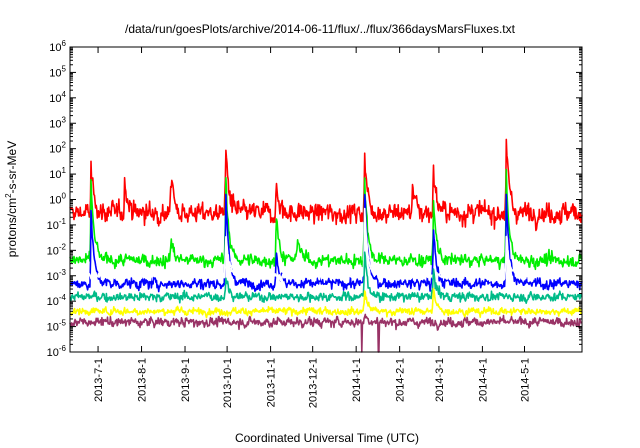  I want to click on x-tick-label: 2014-4-1, so click(483, 380).